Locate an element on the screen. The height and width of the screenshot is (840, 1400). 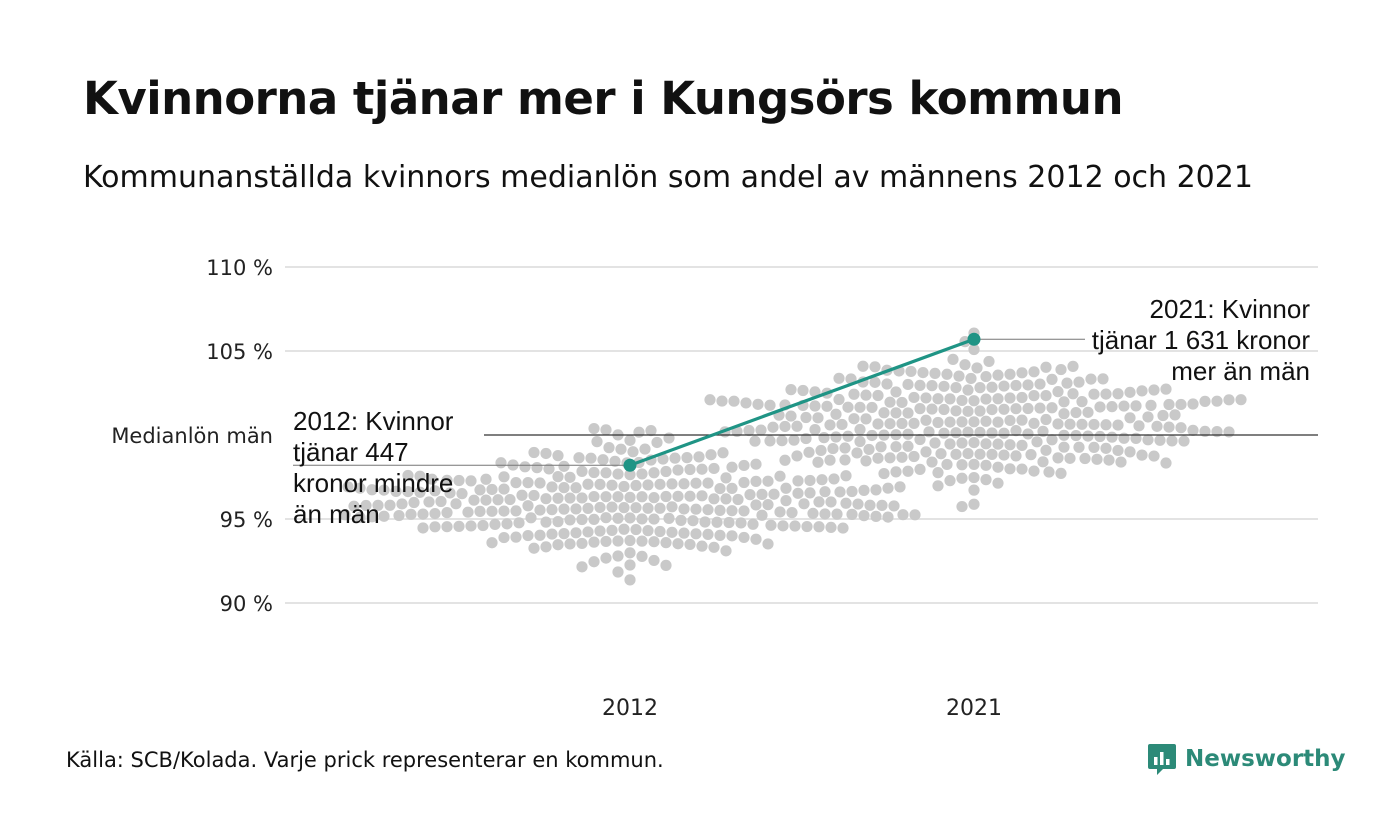
chart-title: Kvinnorna tjänar mer i Kungsörs kommun is located at coordinates (603, 98).